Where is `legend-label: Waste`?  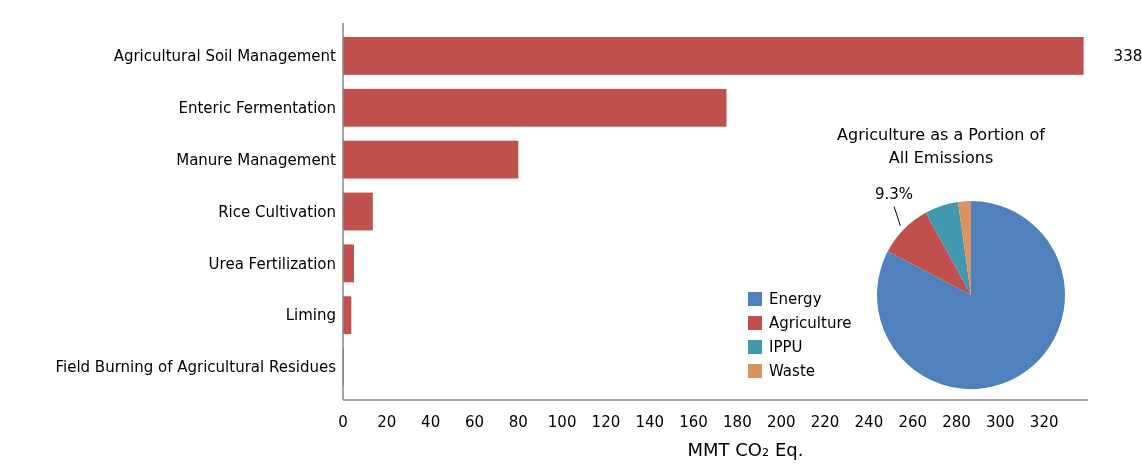
legend-label: Waste is located at coordinates (792, 371).